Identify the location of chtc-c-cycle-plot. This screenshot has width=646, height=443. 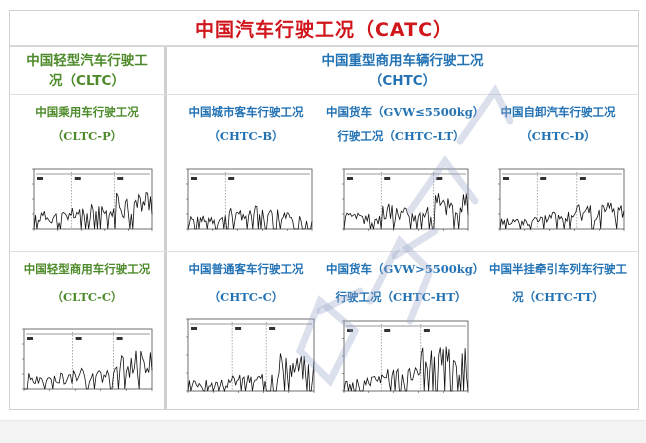
(250, 355).